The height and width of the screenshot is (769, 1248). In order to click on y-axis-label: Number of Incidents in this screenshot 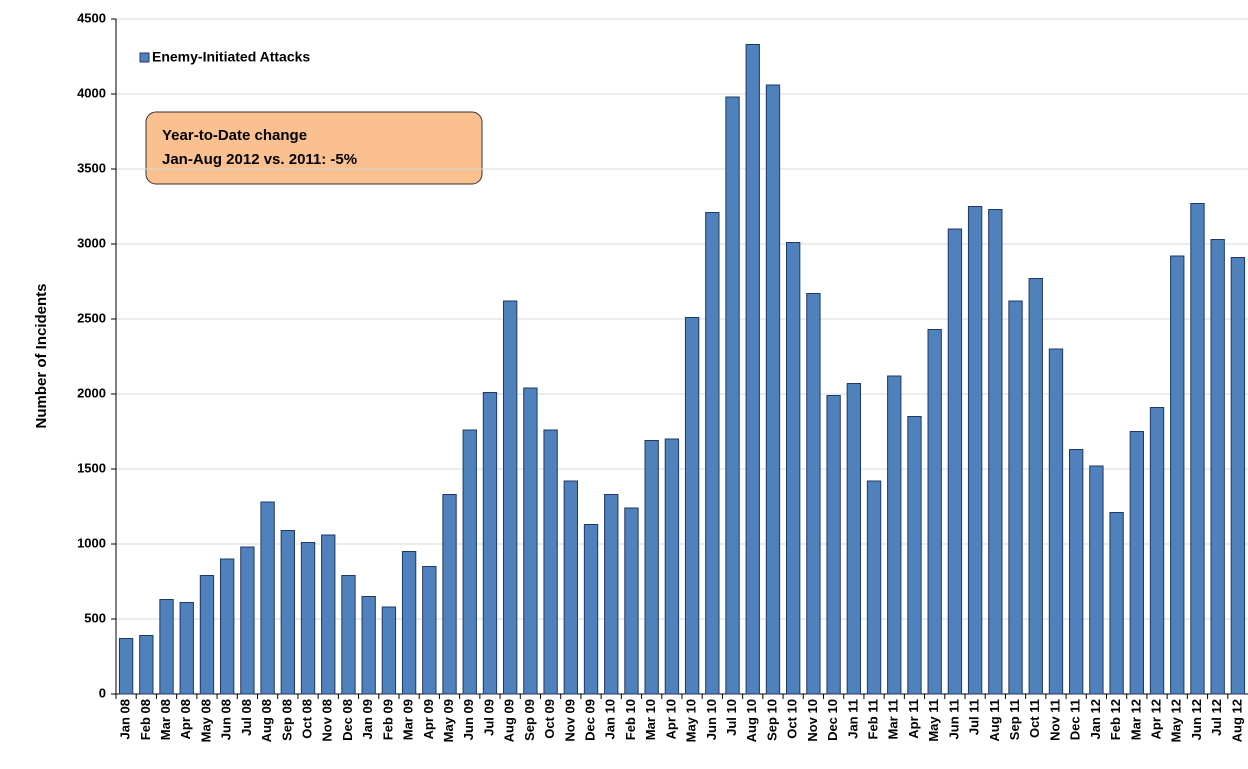, I will do `click(41, 355)`.